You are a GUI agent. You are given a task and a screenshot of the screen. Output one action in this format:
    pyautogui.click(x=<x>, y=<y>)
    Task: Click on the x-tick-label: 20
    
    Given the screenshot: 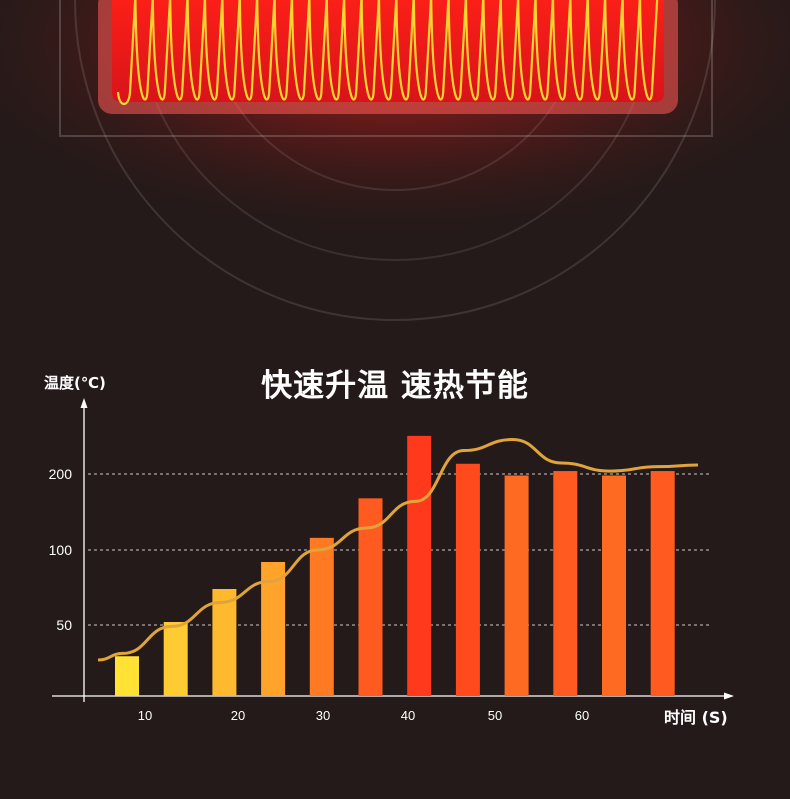 What is the action you would take?
    pyautogui.click(x=238, y=715)
    